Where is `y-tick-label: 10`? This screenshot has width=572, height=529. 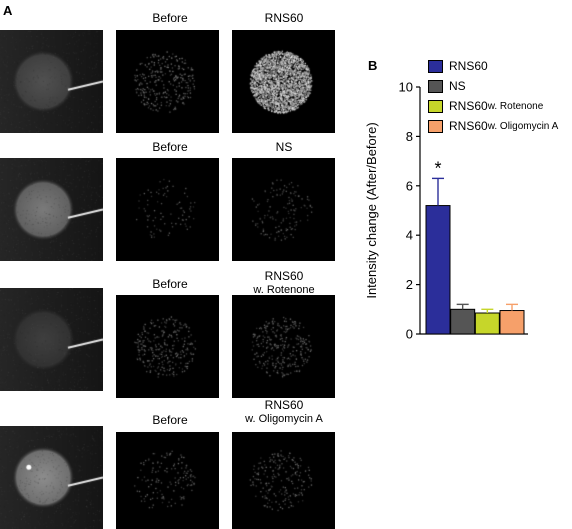 y-tick-label: 10 is located at coordinates (406, 87).